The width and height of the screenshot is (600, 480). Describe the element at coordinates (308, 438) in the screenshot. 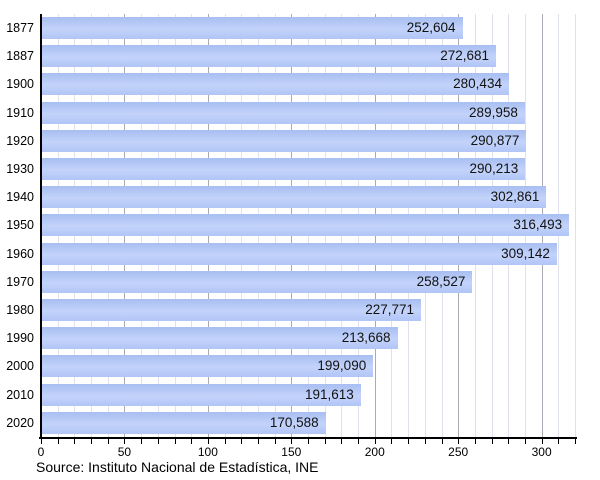

I see `x-axis-line` at that location.